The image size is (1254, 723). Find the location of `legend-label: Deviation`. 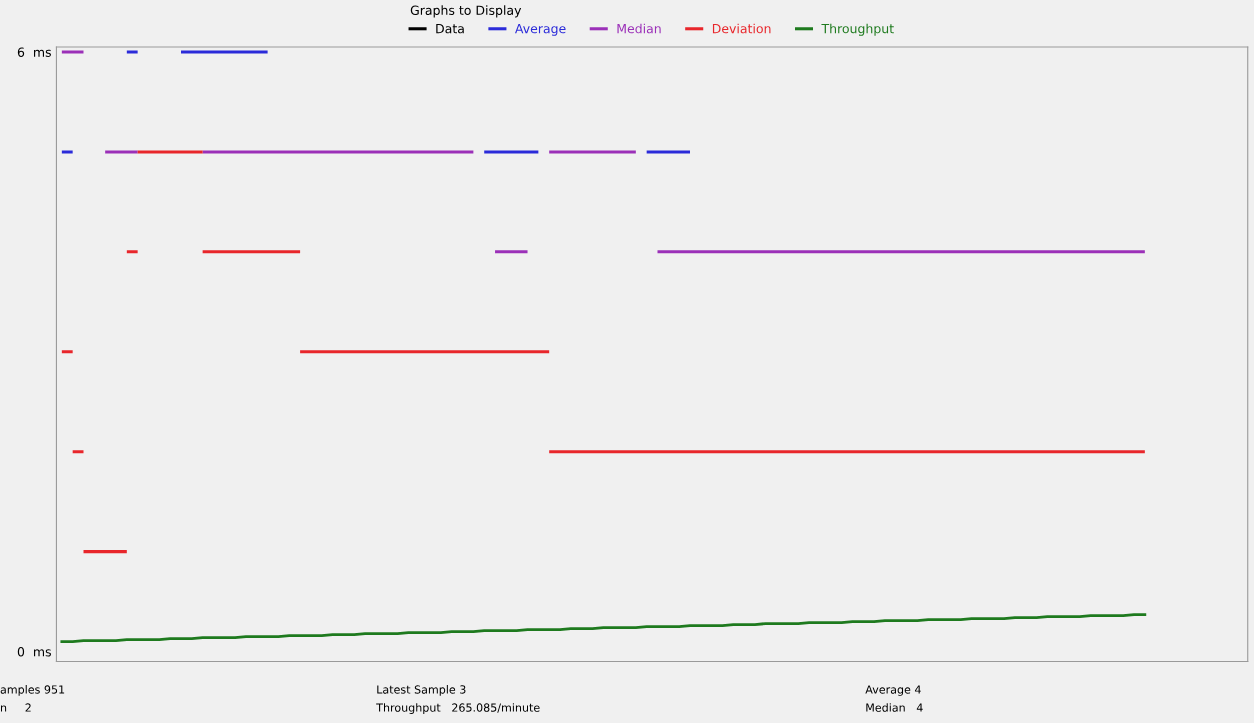

legend-label: Deviation is located at coordinates (741, 28).